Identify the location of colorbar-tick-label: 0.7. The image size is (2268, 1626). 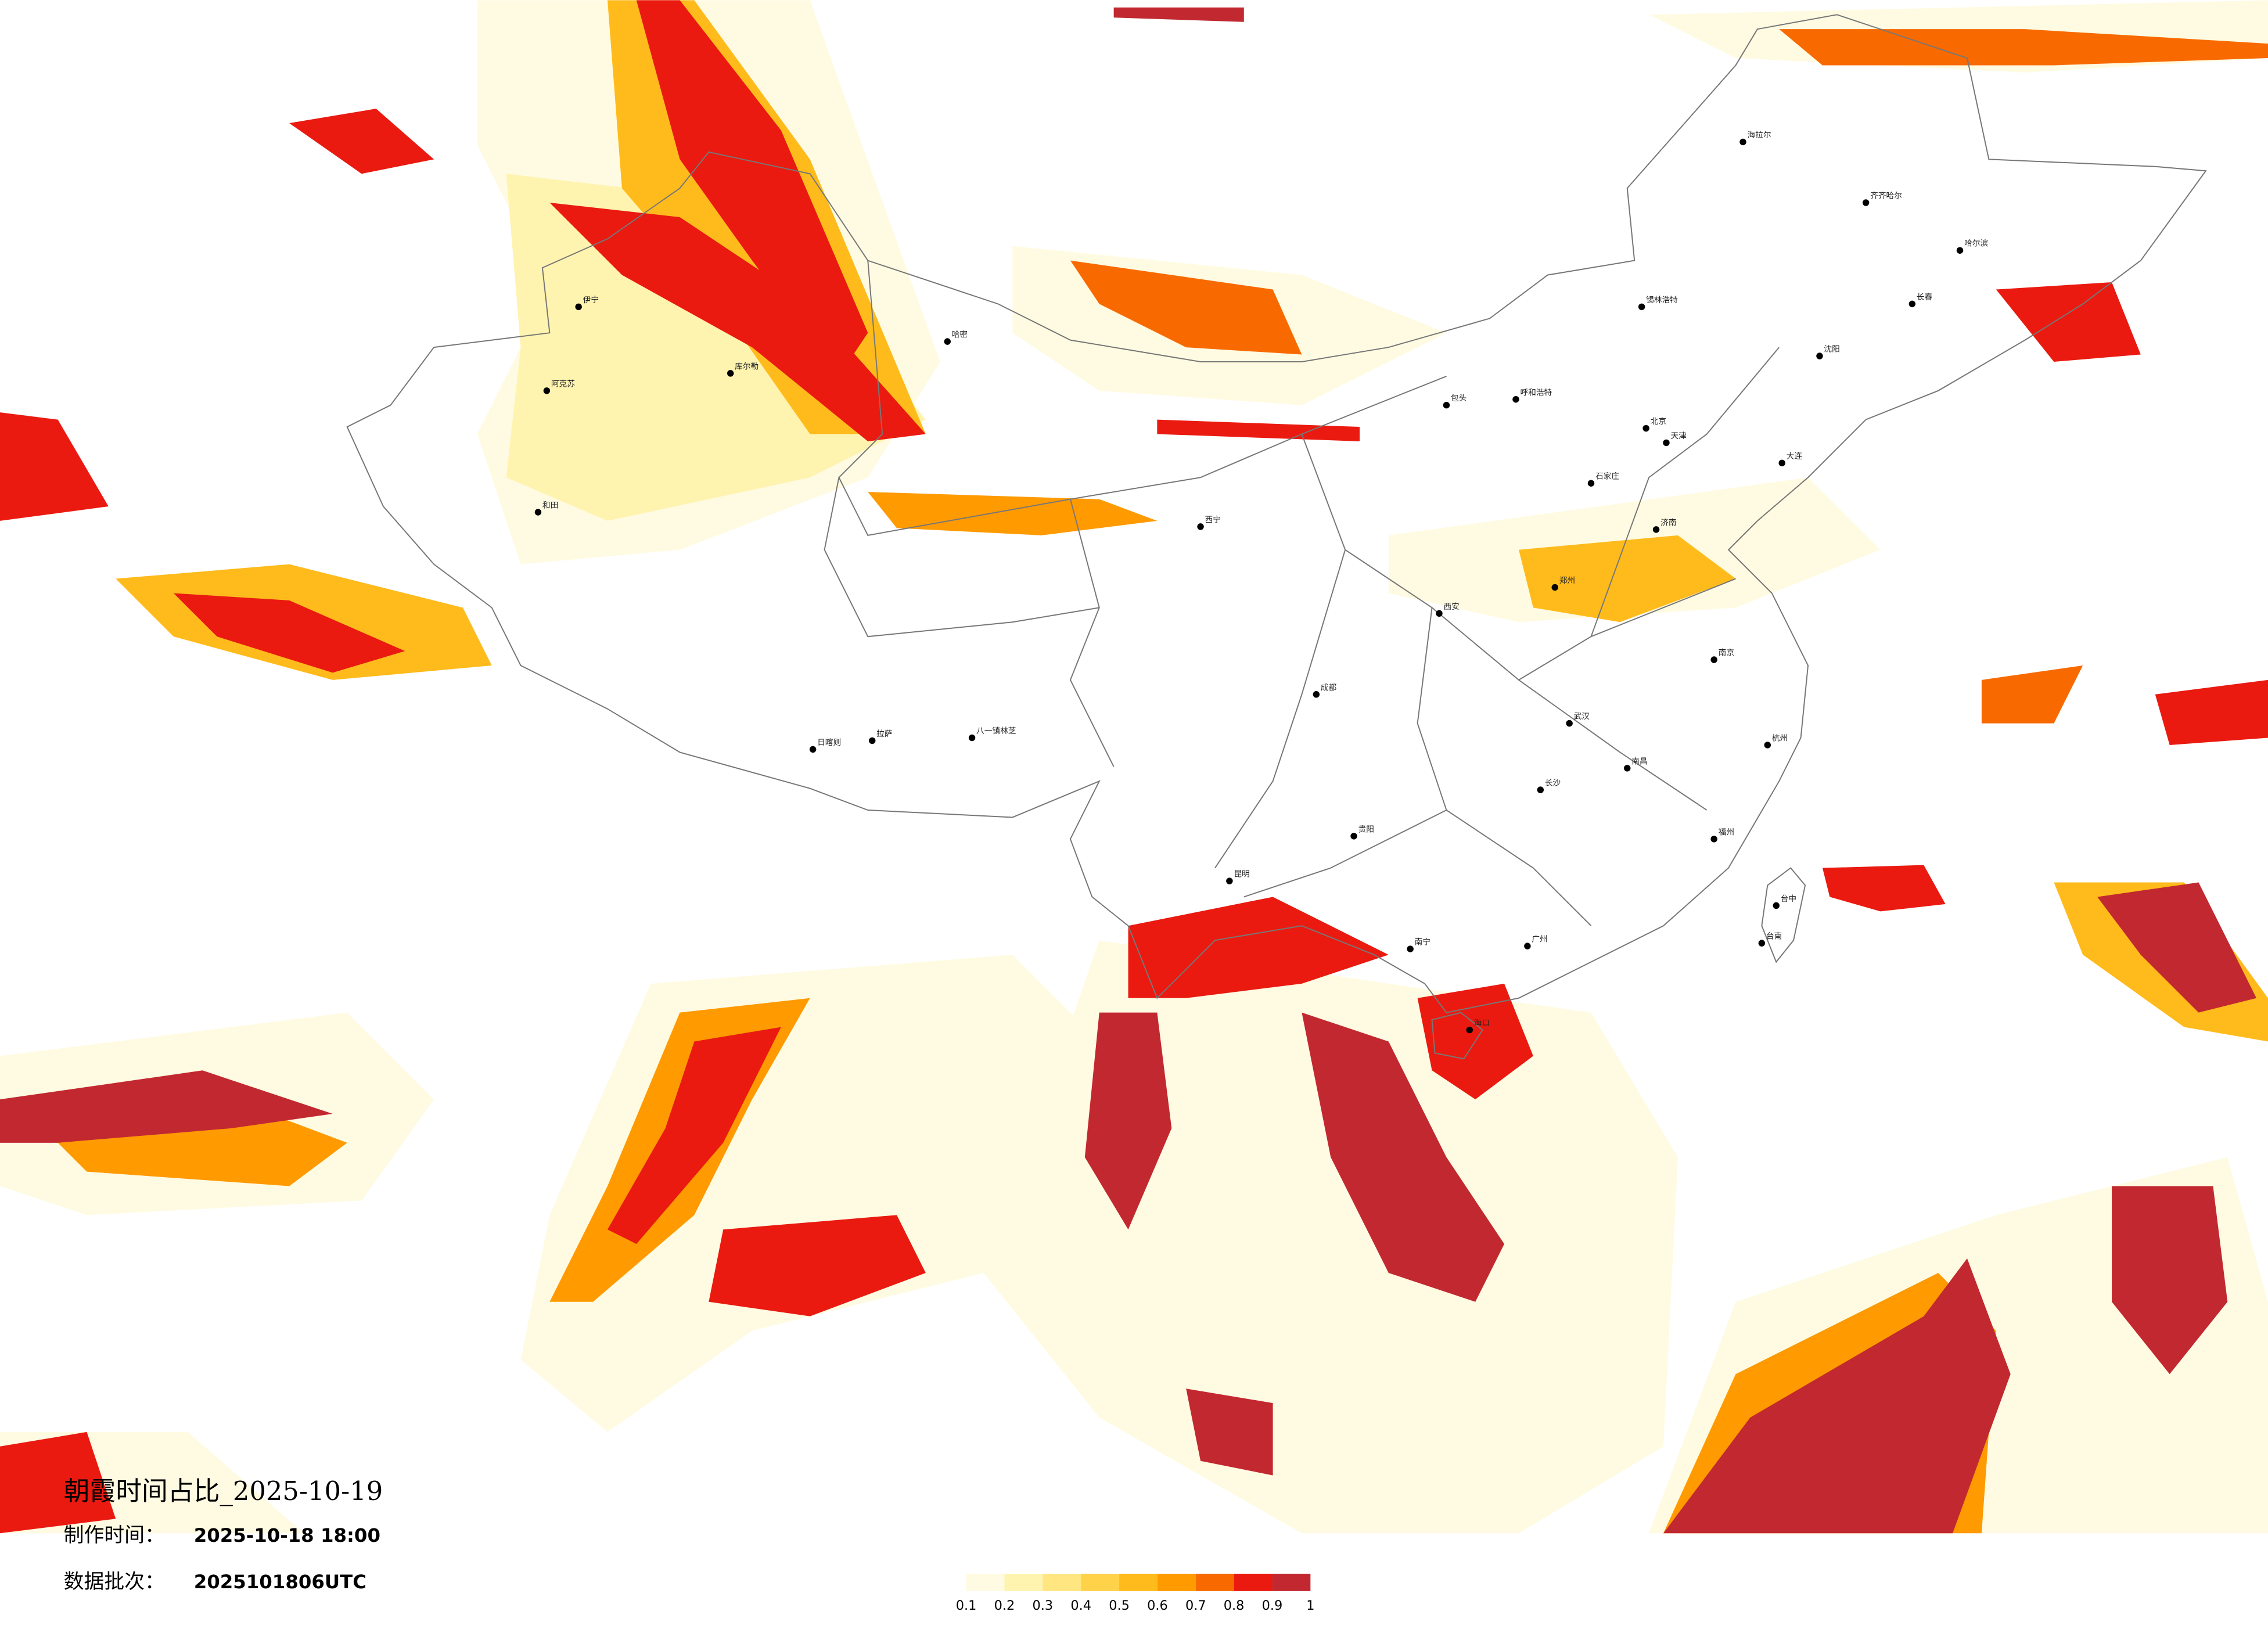
(1195, 1606).